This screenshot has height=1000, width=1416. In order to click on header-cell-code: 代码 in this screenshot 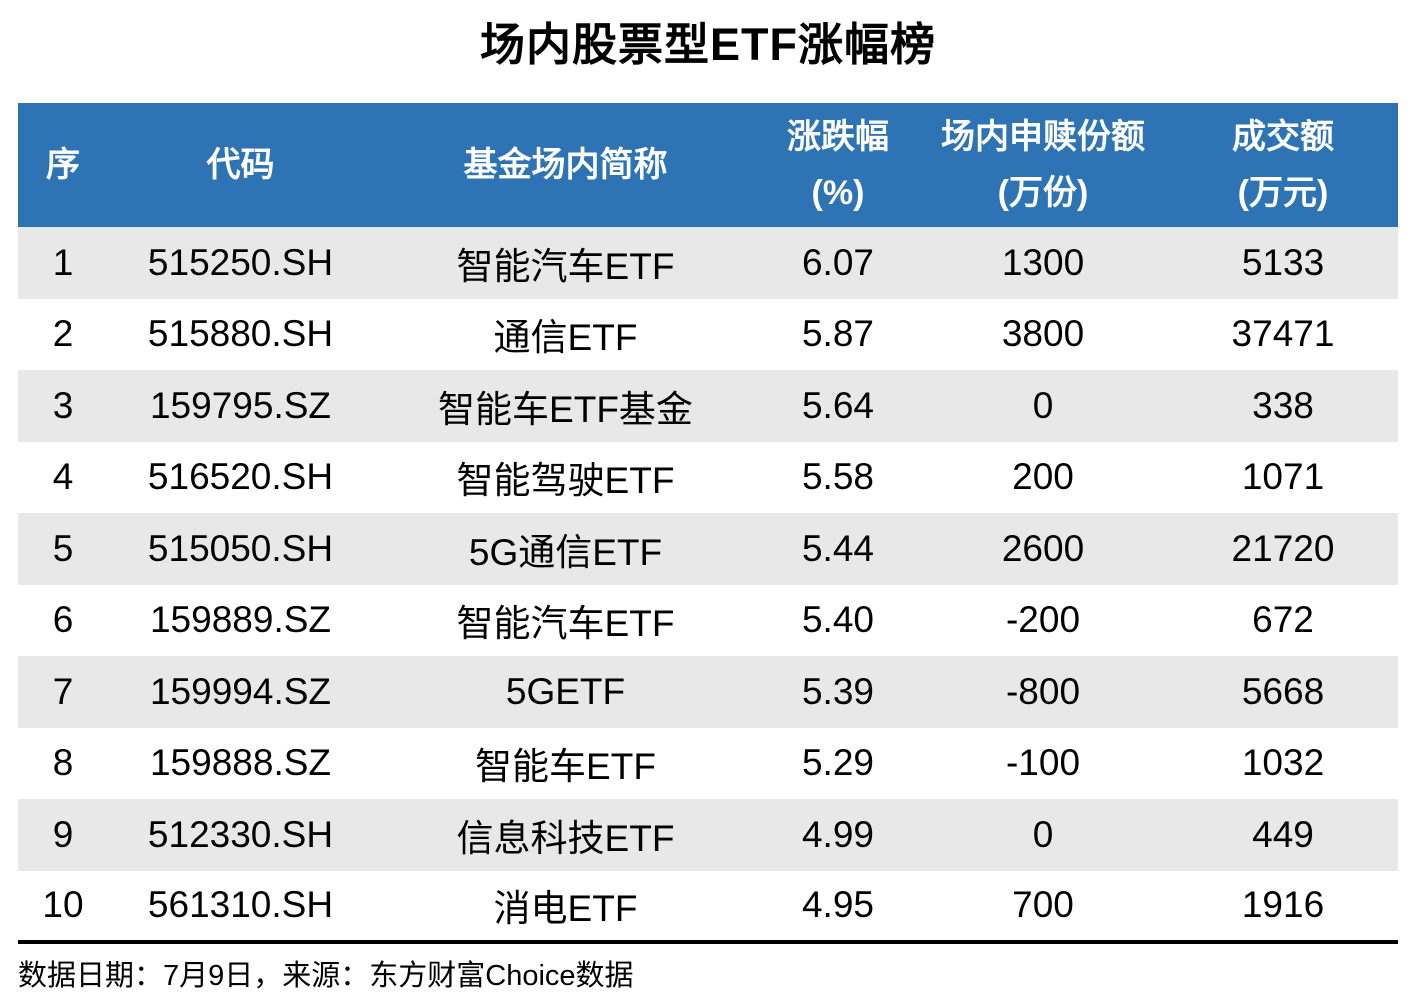, I will do `click(240, 165)`.